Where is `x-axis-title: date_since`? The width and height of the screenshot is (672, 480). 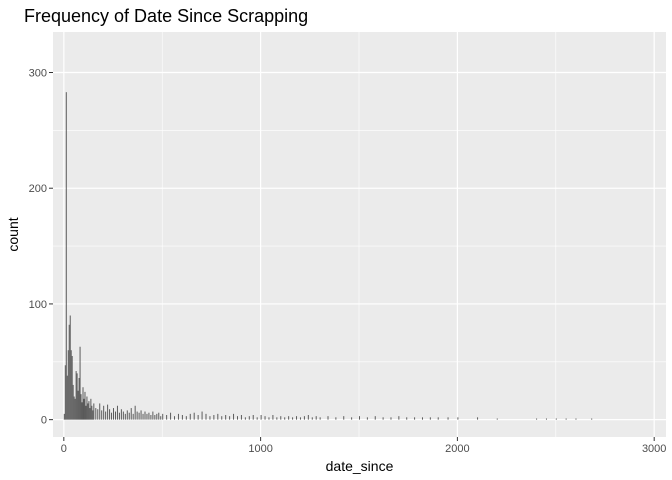 x-axis-title: date_since is located at coordinates (360, 466).